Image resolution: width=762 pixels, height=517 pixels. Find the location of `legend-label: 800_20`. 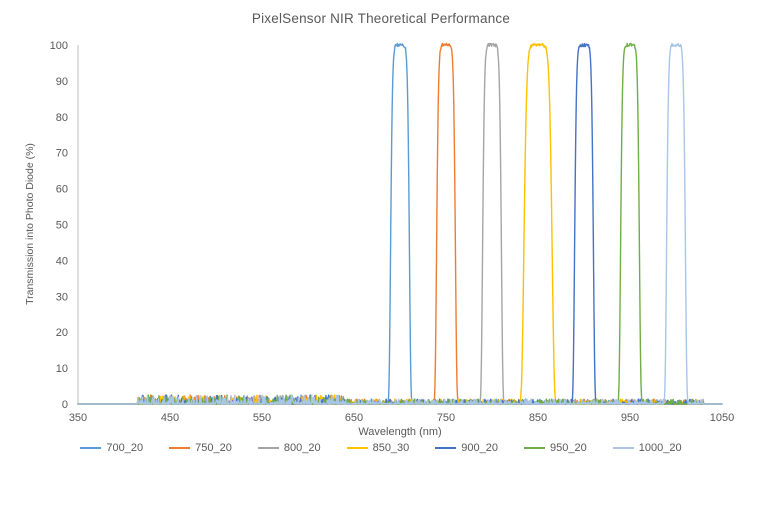

legend-label: 800_20 is located at coordinates (302, 448).